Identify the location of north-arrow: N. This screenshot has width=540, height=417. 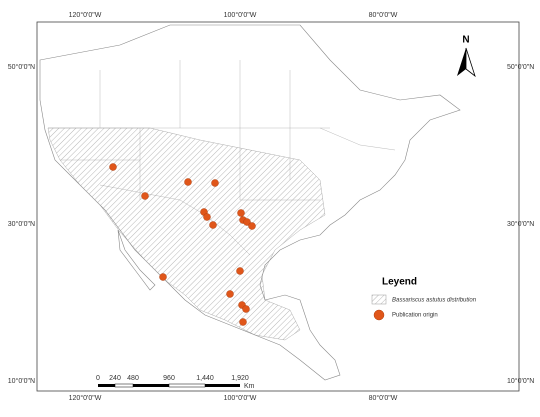
(466, 56).